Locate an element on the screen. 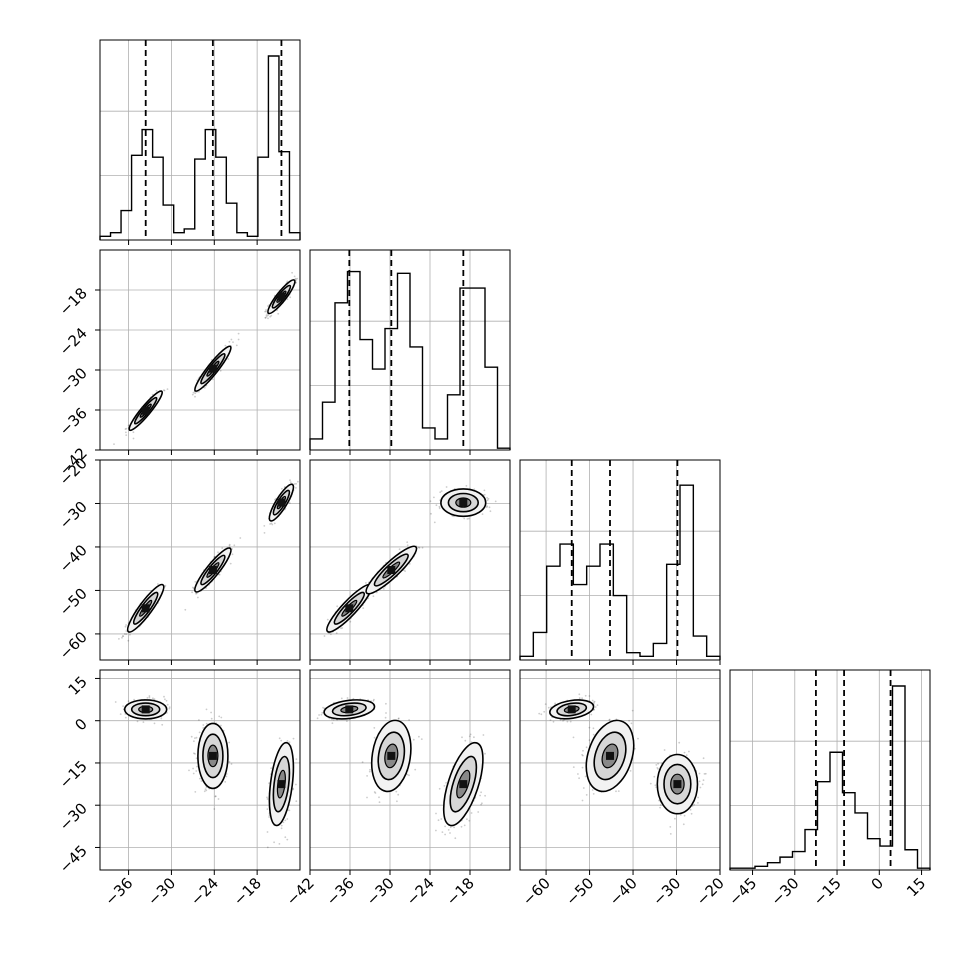 This screenshot has width=970, height=974. histogram-bars is located at coordinates (620, 572).